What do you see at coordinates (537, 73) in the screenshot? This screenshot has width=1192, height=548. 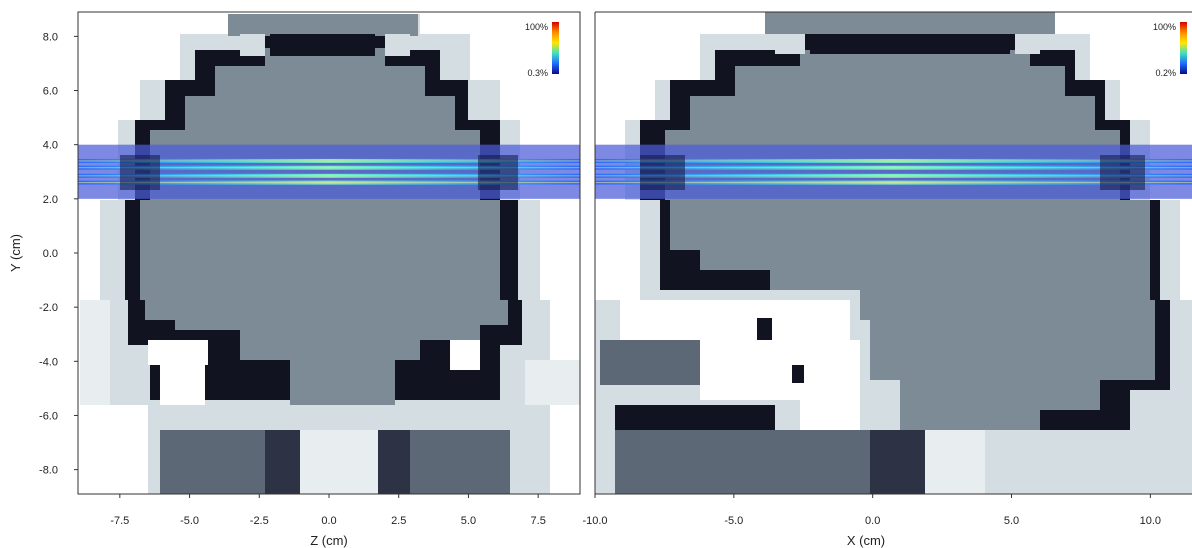 I see `colorbar-min-left: 0.3%` at bounding box center [537, 73].